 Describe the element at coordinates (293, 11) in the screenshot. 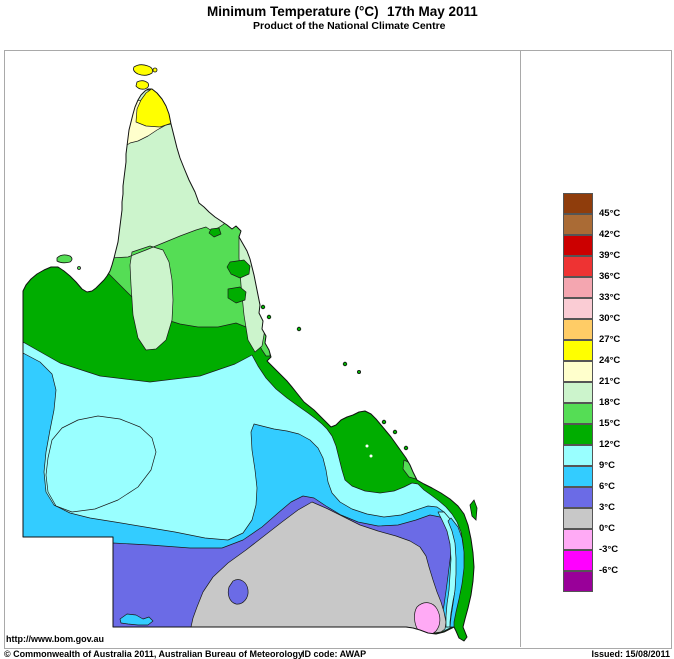

I see `page-title: Minimum Temperature (°C)` at that location.